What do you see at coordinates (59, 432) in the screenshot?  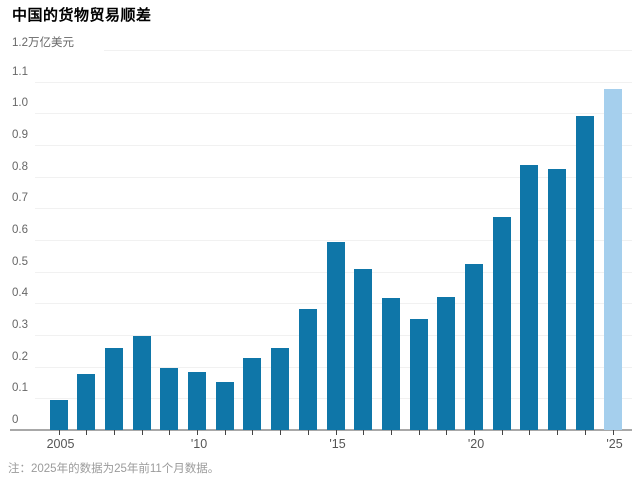 I see `x-tick-2005` at bounding box center [59, 432].